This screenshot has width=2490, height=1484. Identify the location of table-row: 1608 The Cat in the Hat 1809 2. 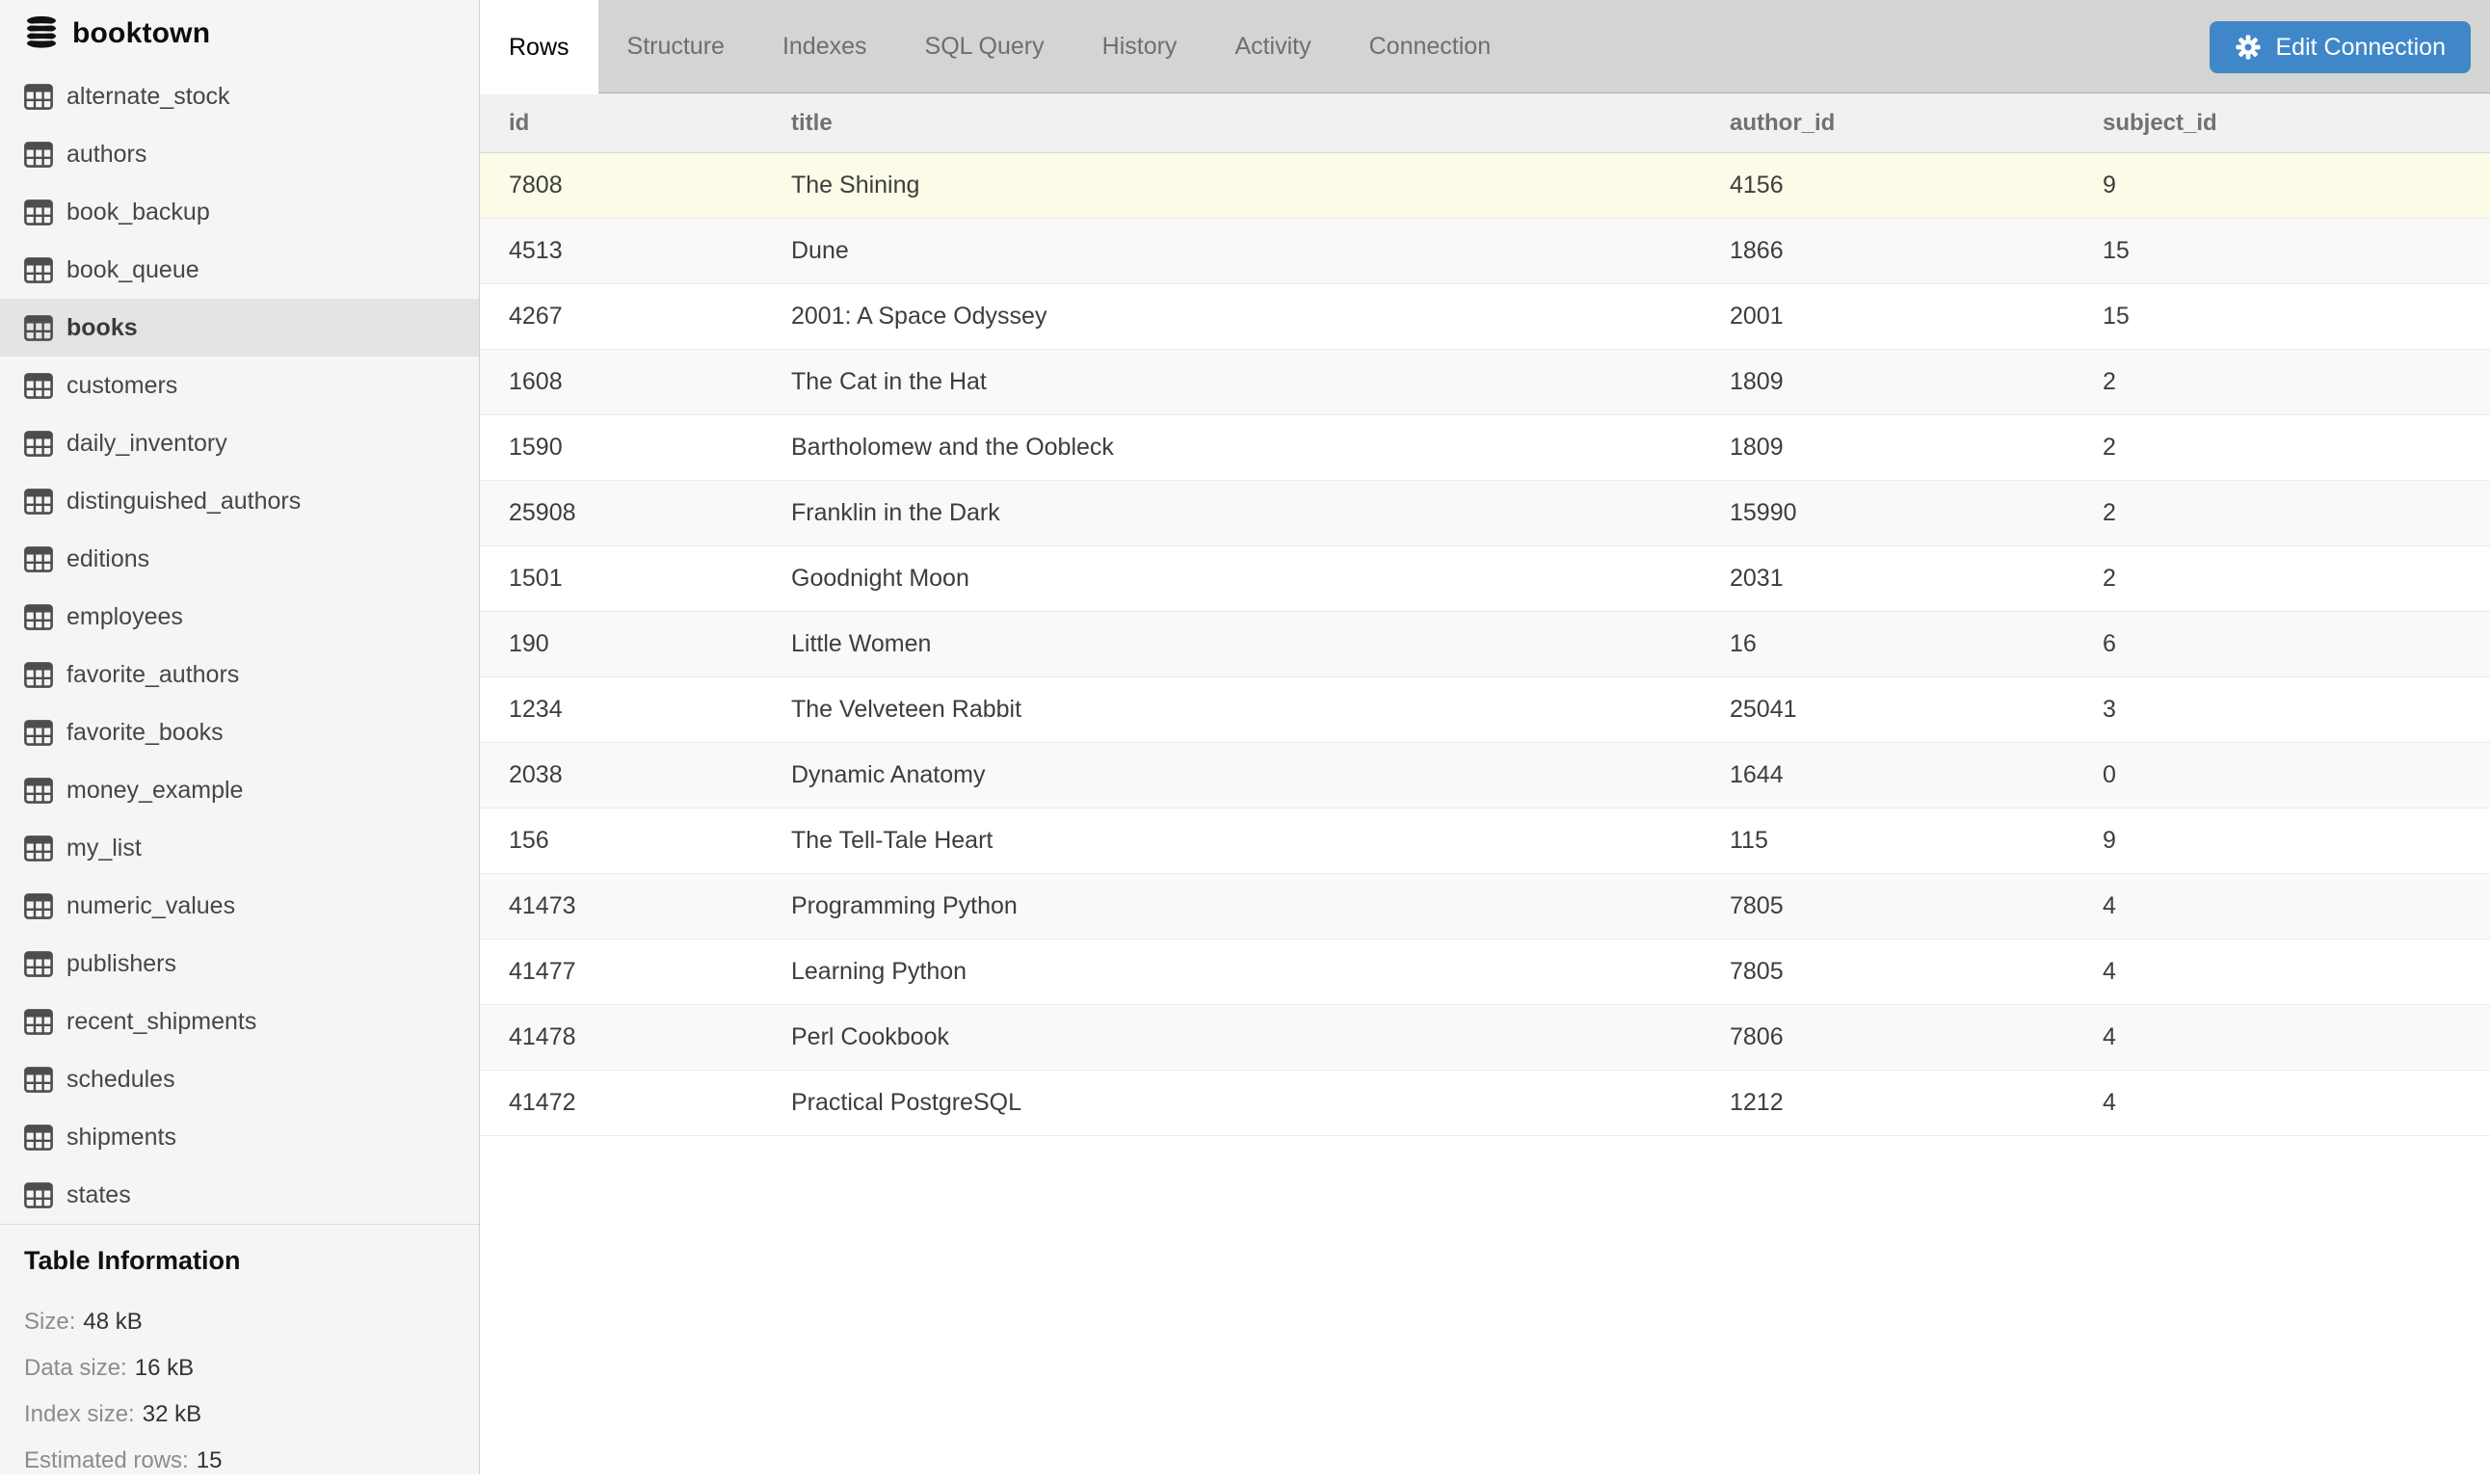
(1485, 382).